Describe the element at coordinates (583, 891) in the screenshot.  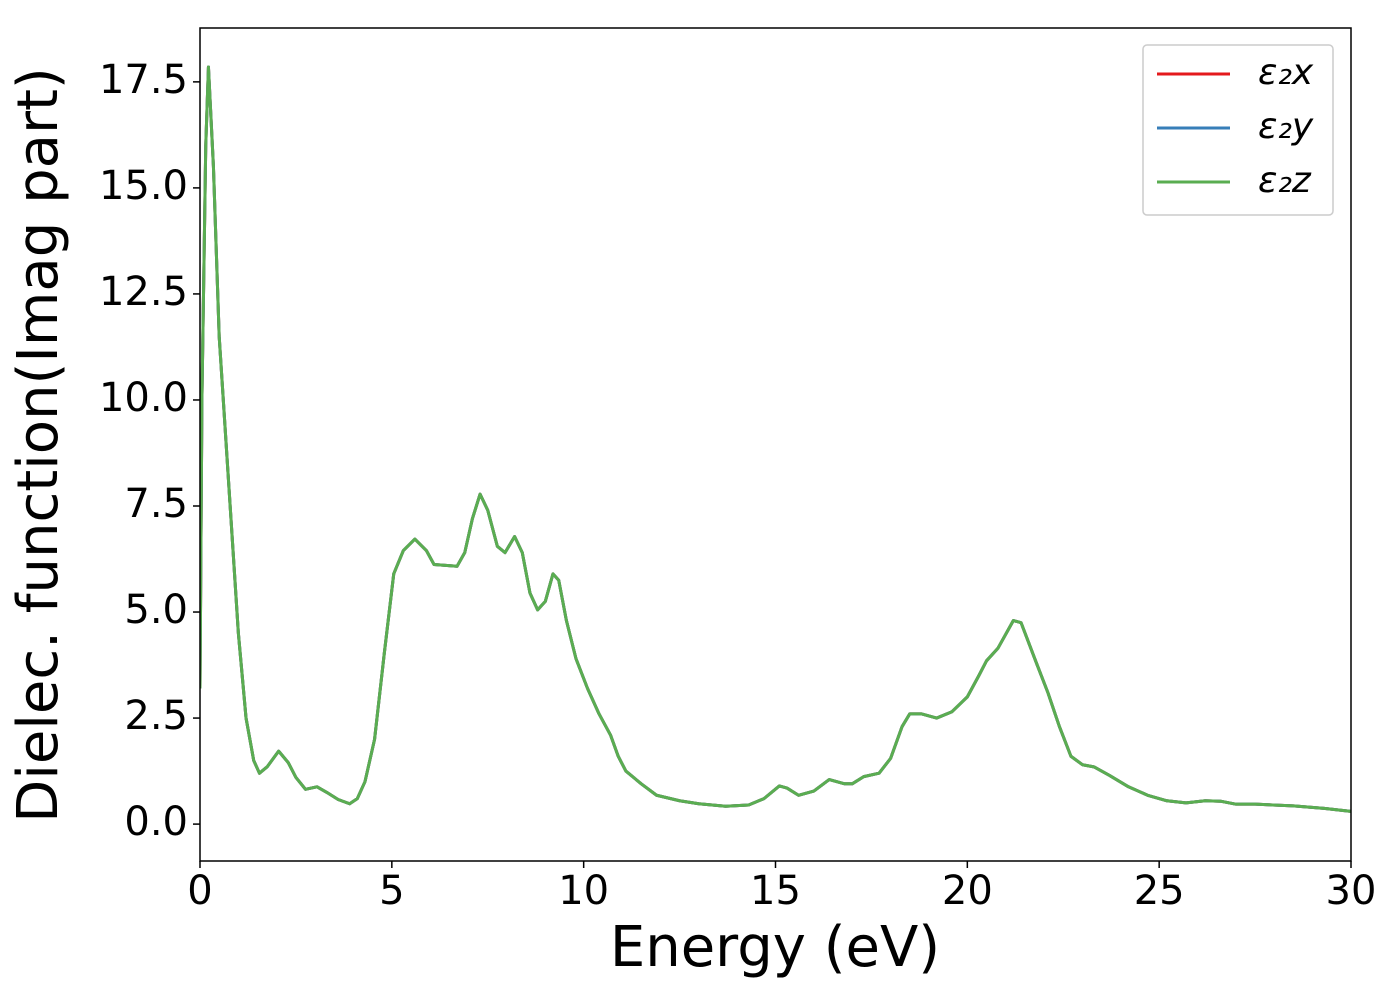
I see `x-tick-label: 10` at that location.